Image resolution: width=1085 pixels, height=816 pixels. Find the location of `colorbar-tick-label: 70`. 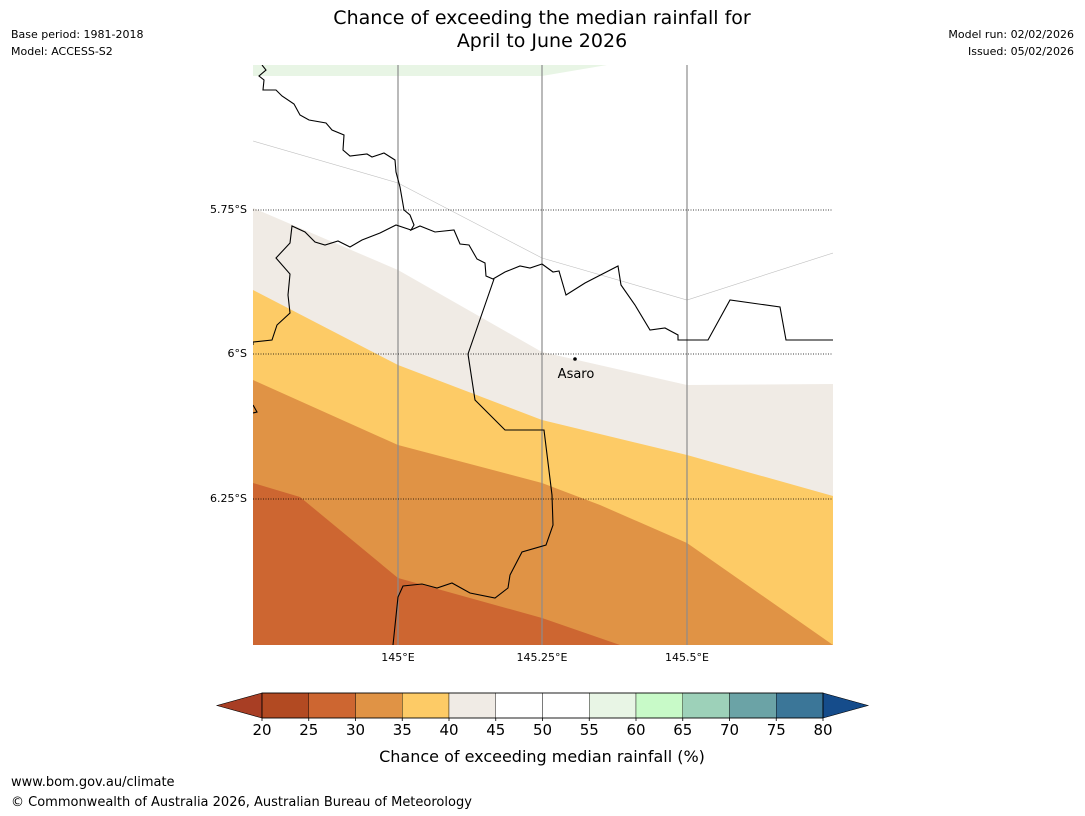

colorbar-tick-label: 70 is located at coordinates (729, 730).